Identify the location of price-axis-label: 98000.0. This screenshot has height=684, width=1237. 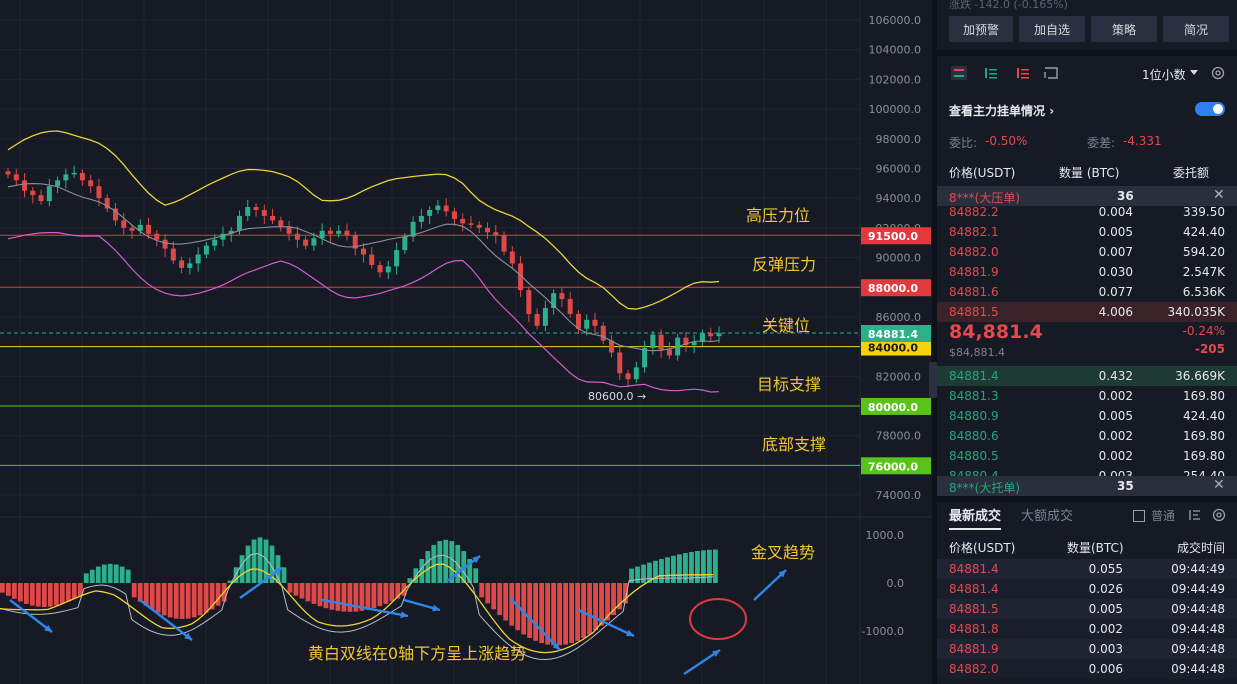
(899, 139).